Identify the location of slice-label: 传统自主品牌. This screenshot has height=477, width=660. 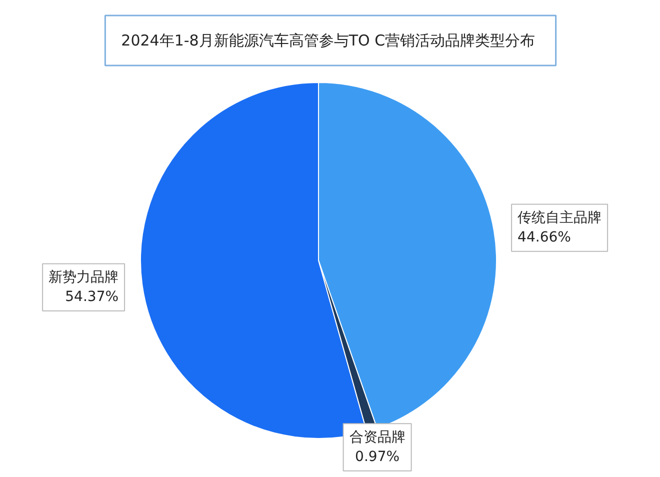
(560, 218).